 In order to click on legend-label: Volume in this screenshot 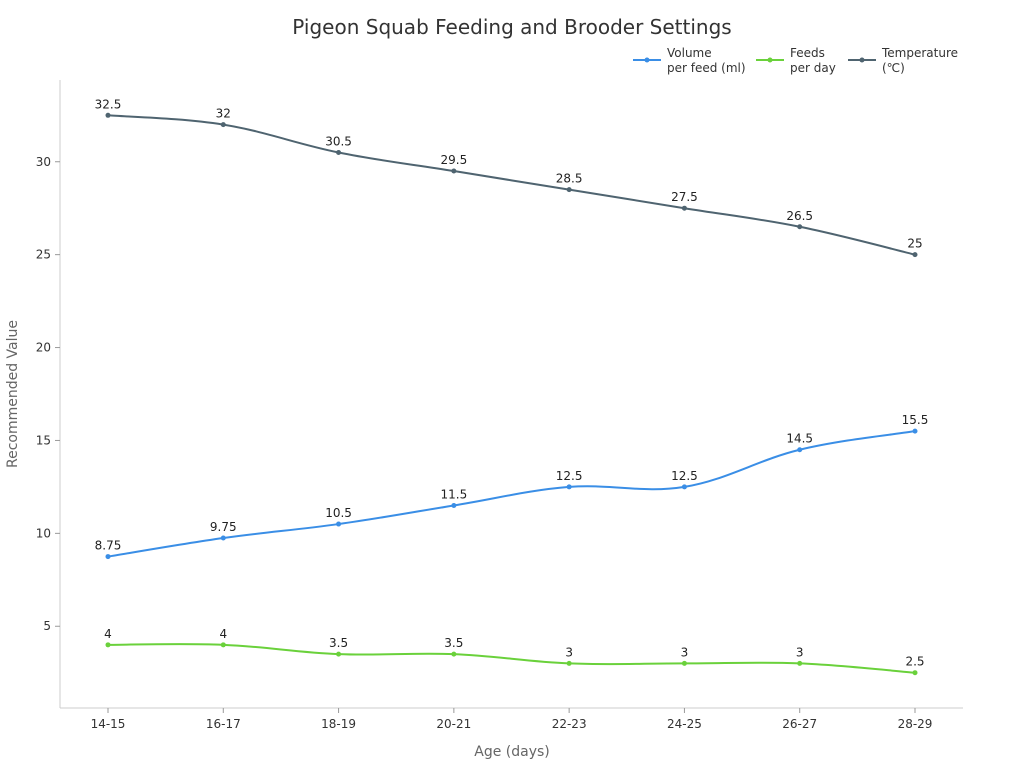, I will do `click(689, 53)`.